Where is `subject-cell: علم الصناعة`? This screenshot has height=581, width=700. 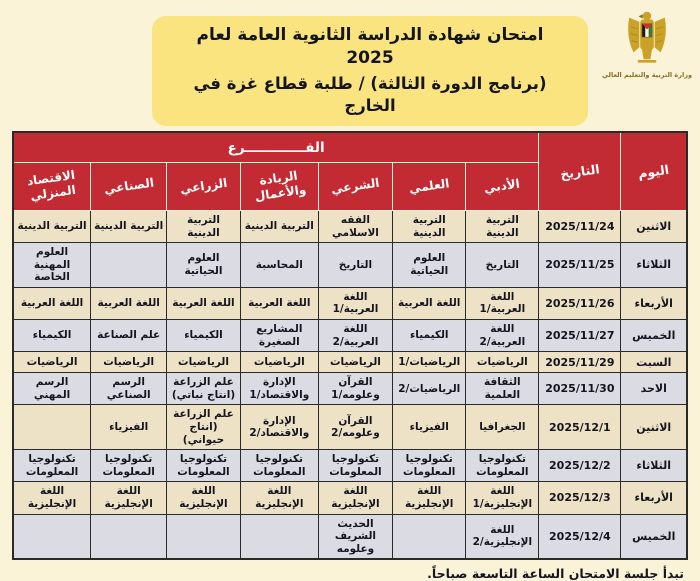
subject-cell: علم الصناعة is located at coordinates (129, 336).